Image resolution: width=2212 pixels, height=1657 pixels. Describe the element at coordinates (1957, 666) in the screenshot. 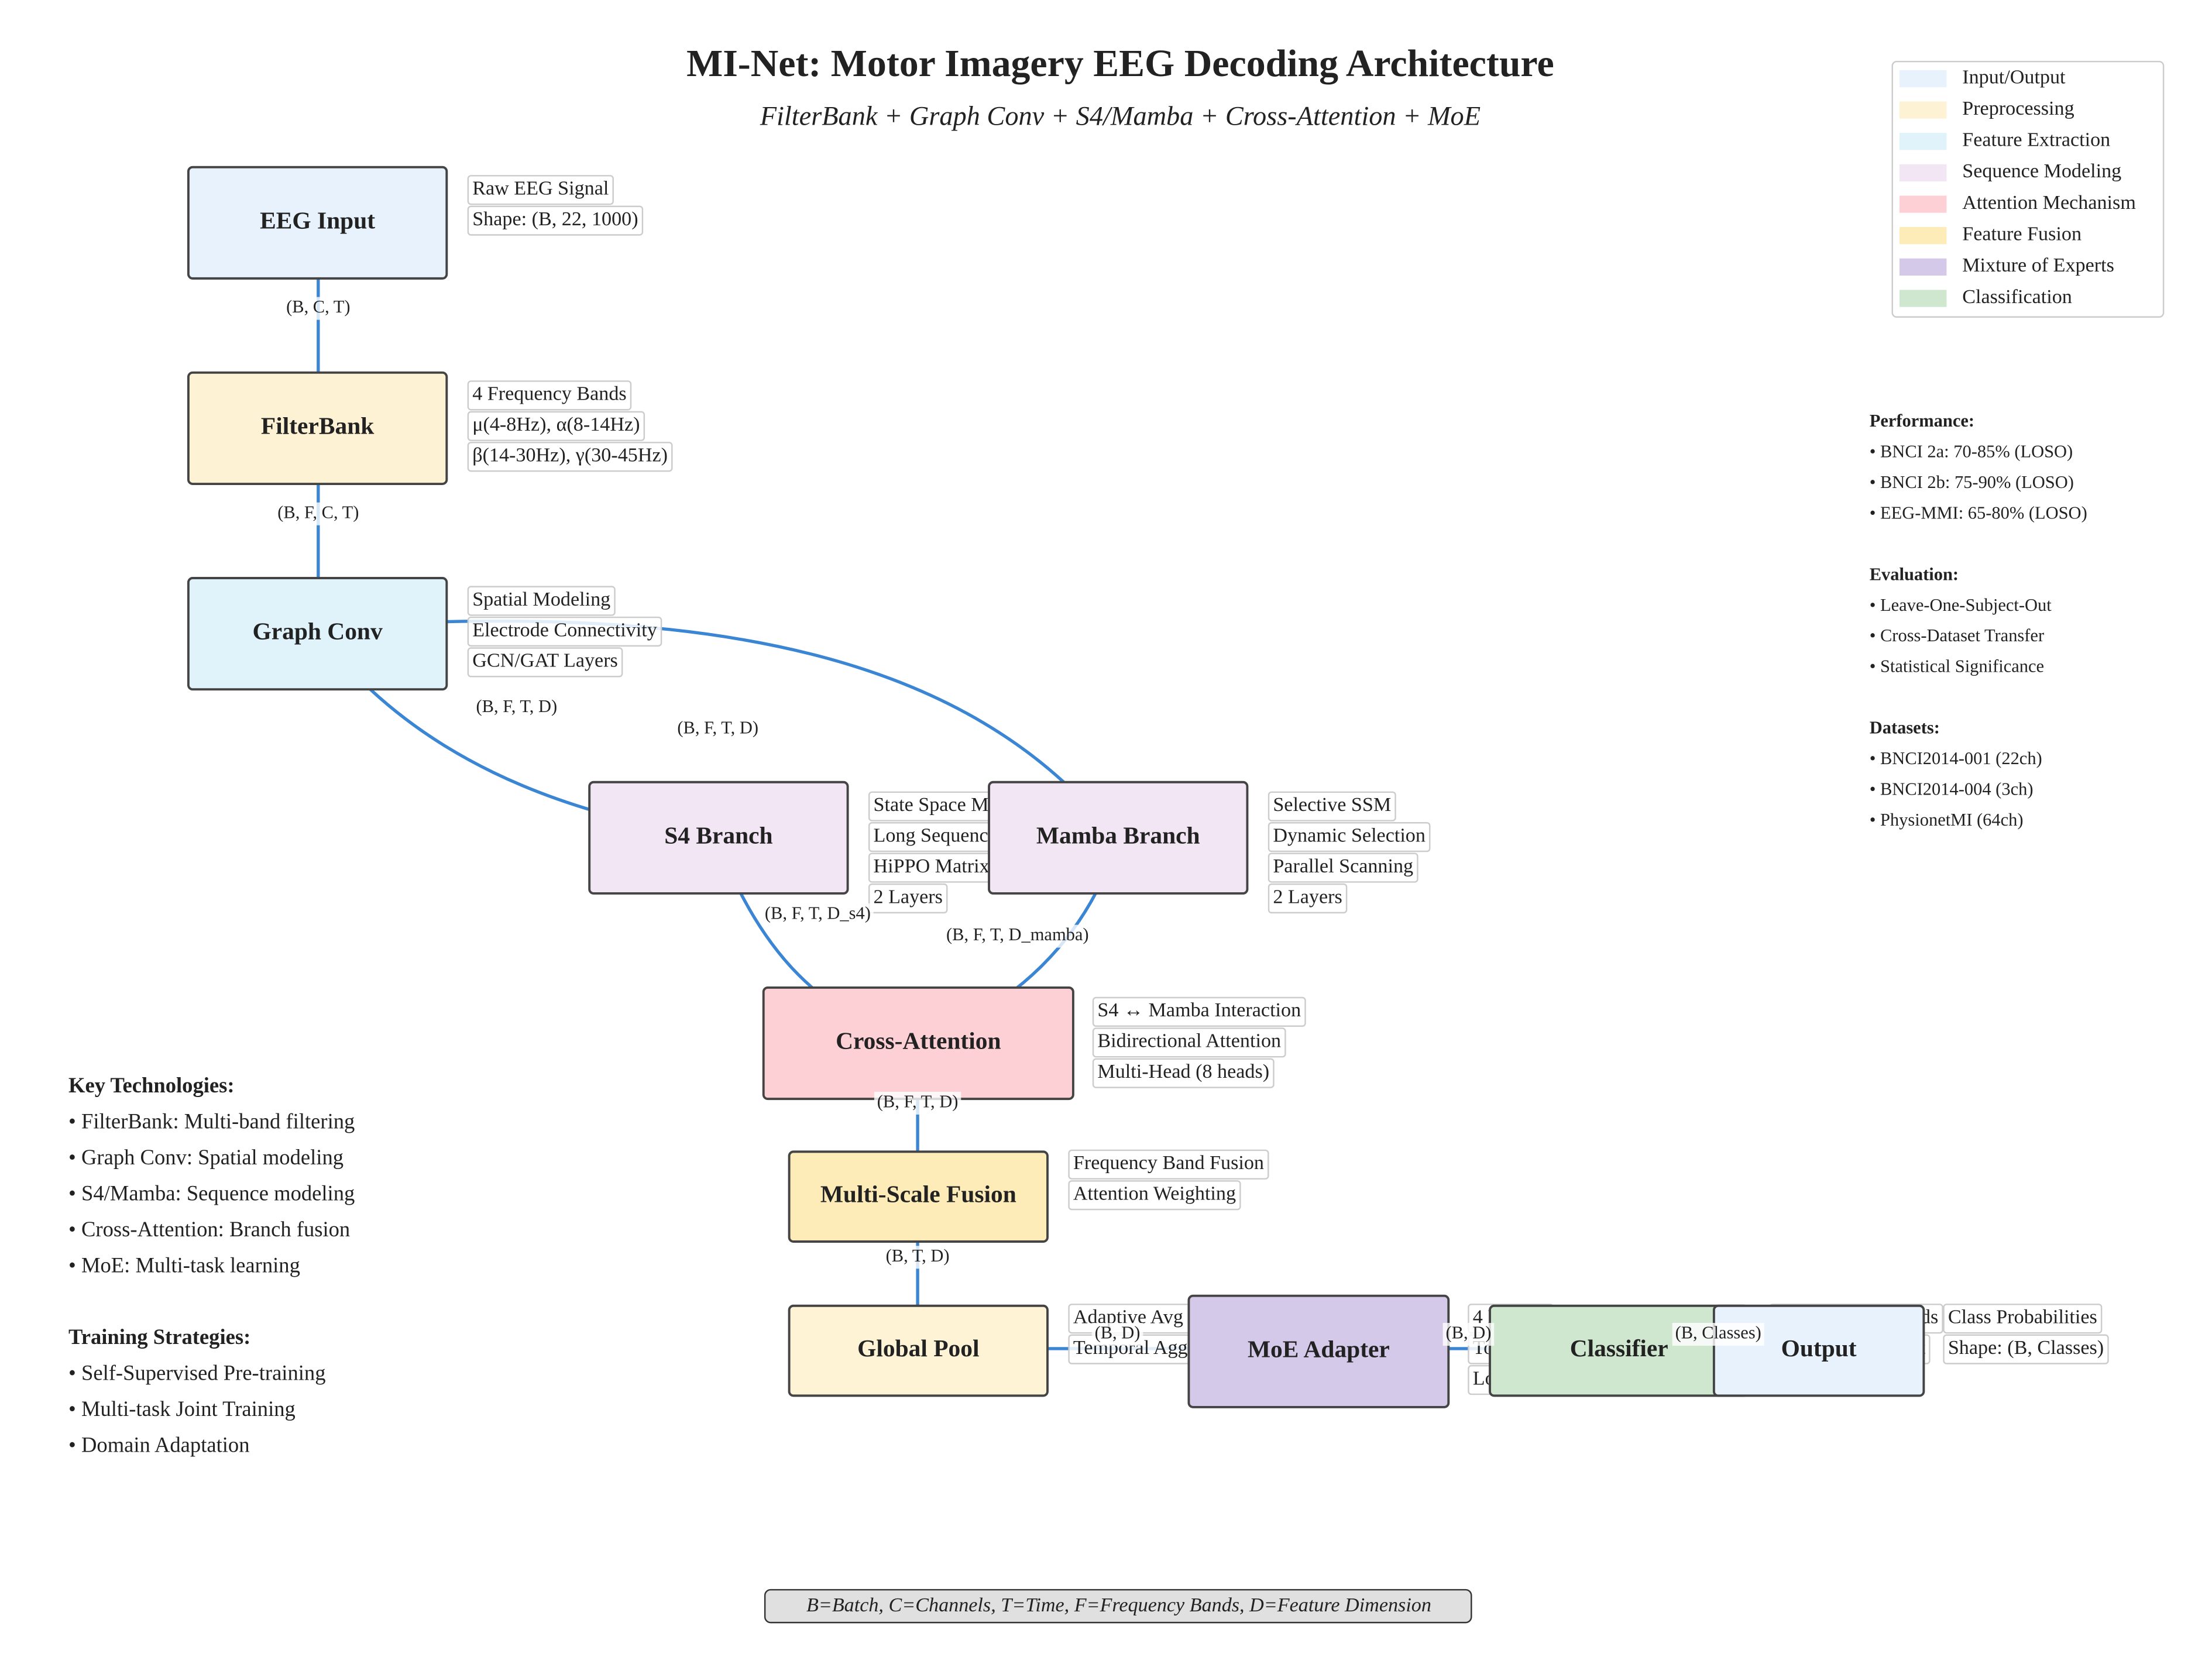

I see `side-item: • Statistical Significance` at that location.